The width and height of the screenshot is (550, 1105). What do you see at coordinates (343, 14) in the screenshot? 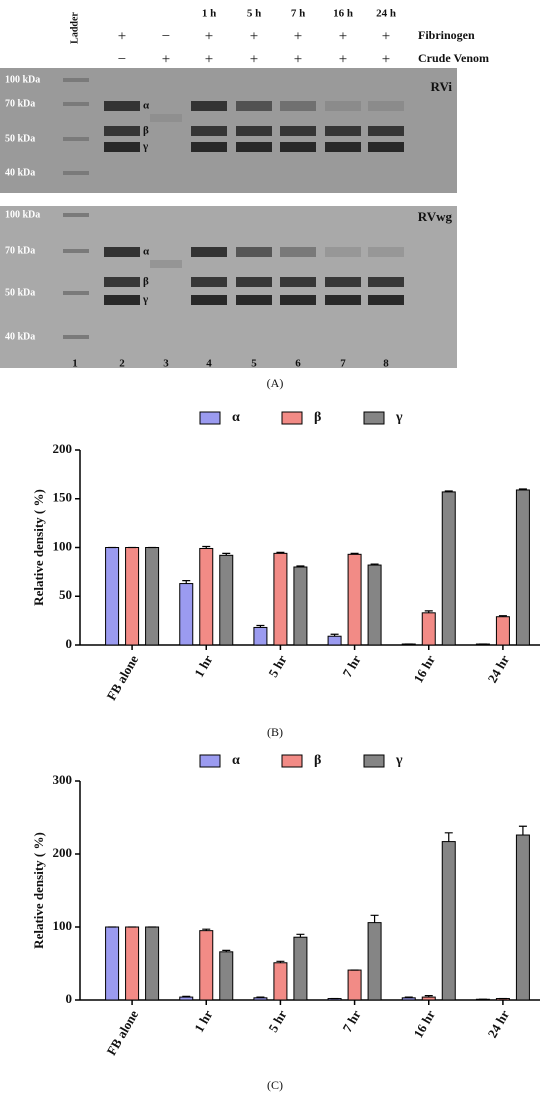
I see `time-label: 16 h` at bounding box center [343, 14].